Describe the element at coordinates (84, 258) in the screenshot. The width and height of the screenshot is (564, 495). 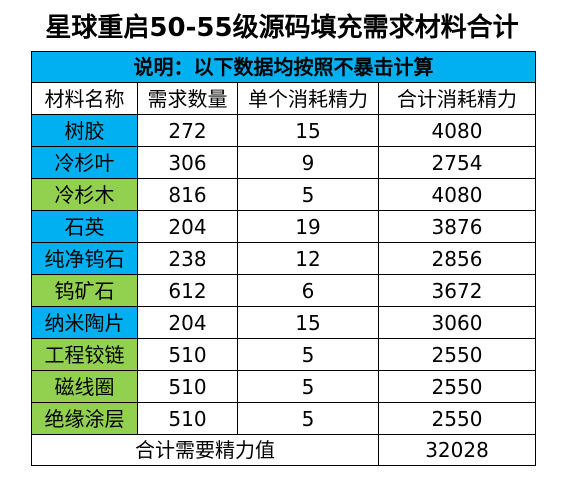
I see `material-name-cell: 纯净钨石` at that location.